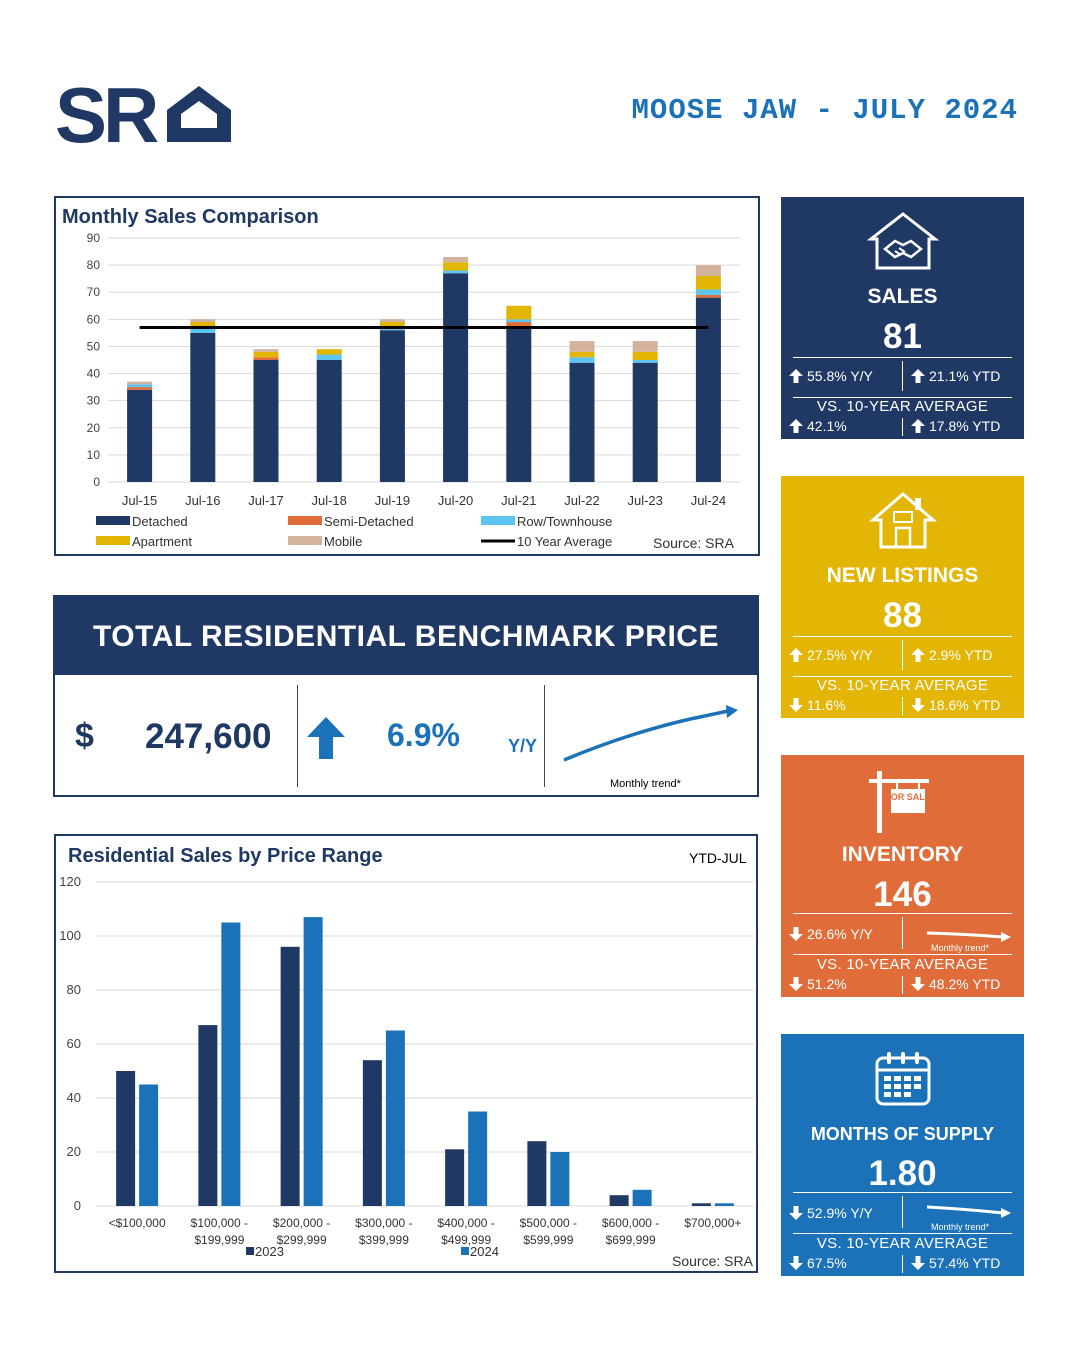  Describe the element at coordinates (160, 521) in the screenshot. I see `legend-label: Detached` at that location.